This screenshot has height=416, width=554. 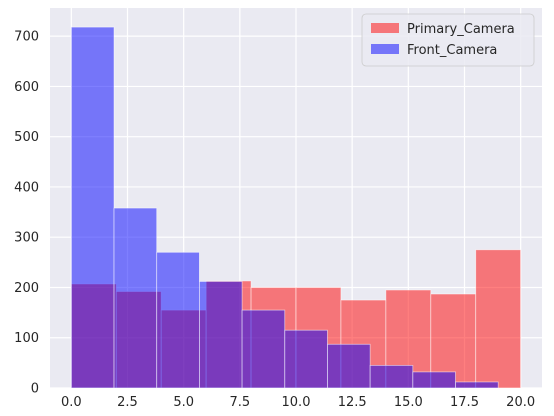 I want to click on x-tick-label: 12.5, so click(x=352, y=402).